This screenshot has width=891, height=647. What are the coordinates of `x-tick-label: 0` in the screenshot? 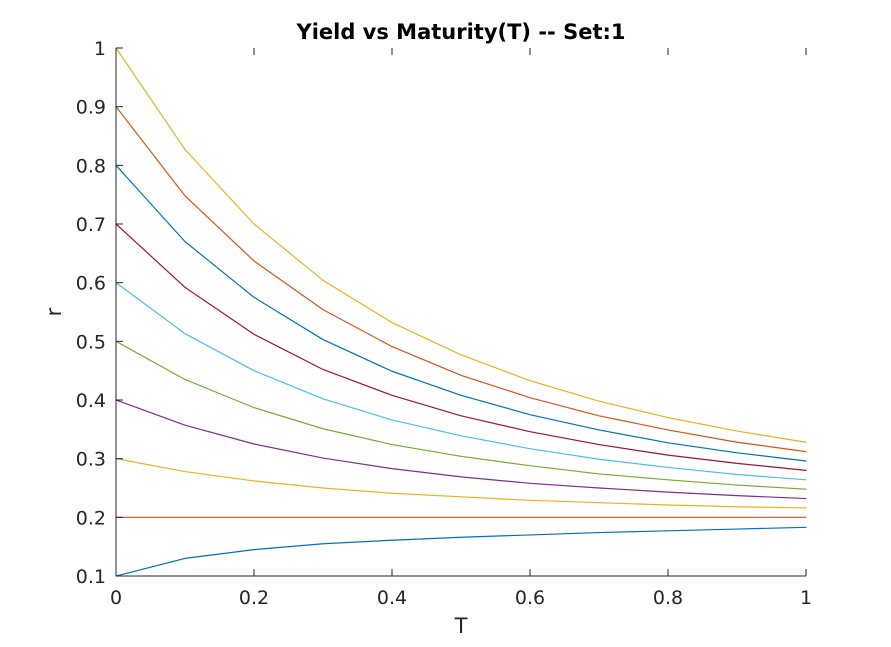 It's located at (116, 598).